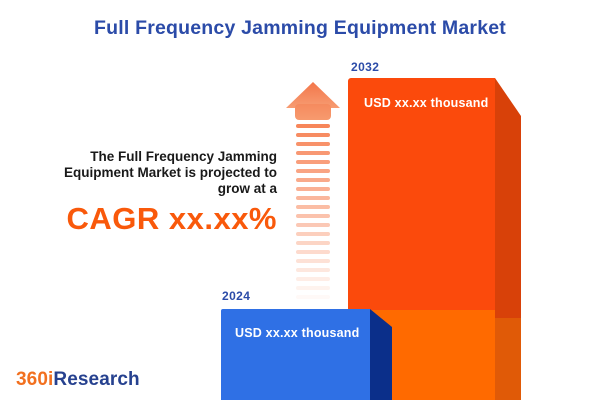  What do you see at coordinates (313, 112) in the screenshot?
I see `arrow-neck` at bounding box center [313, 112].